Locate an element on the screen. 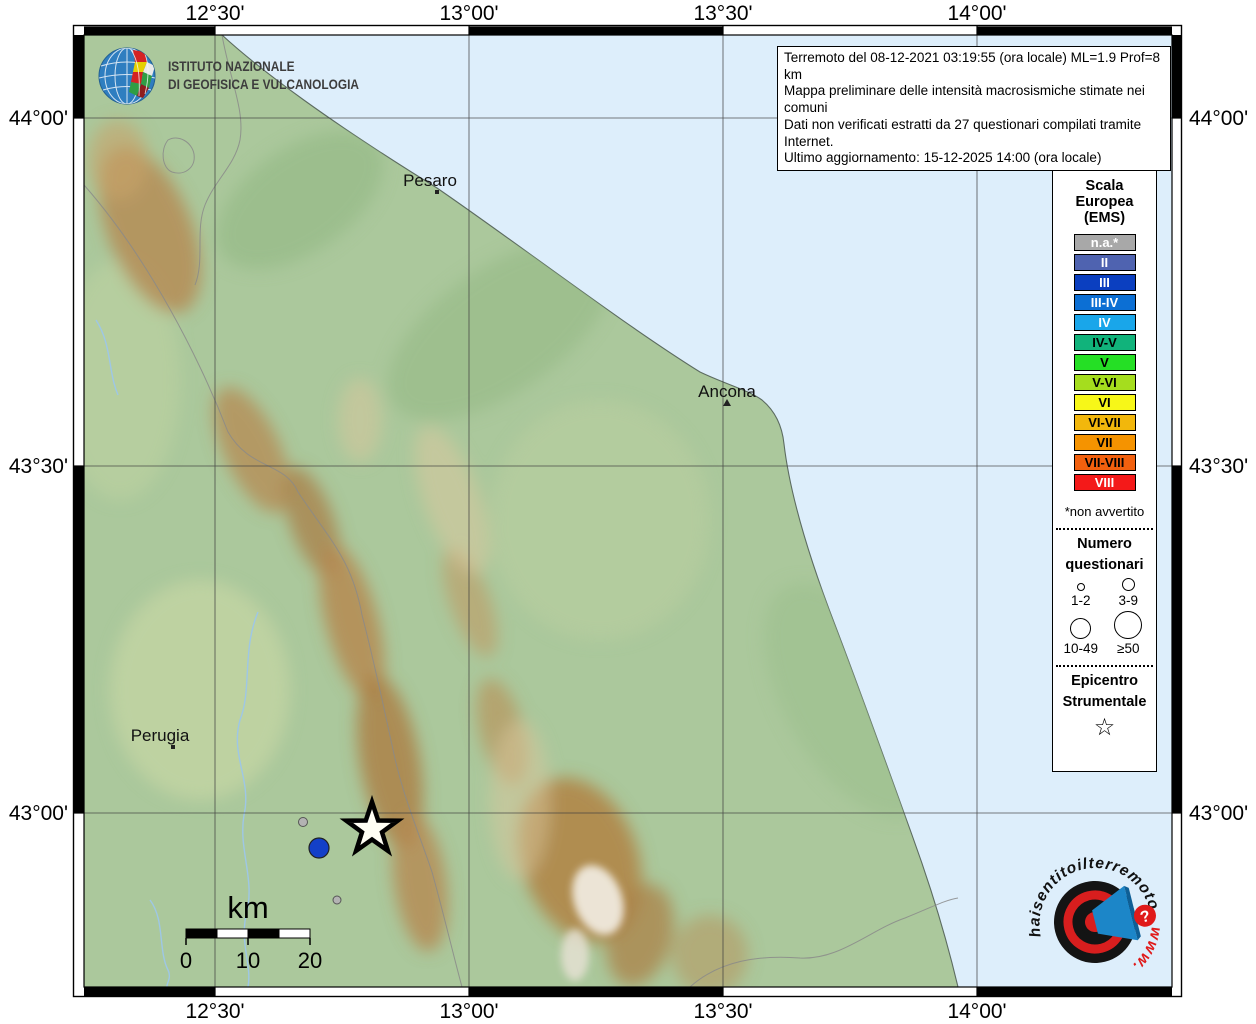 The height and width of the screenshot is (1024, 1256). ancona-marker is located at coordinates (727, 402).